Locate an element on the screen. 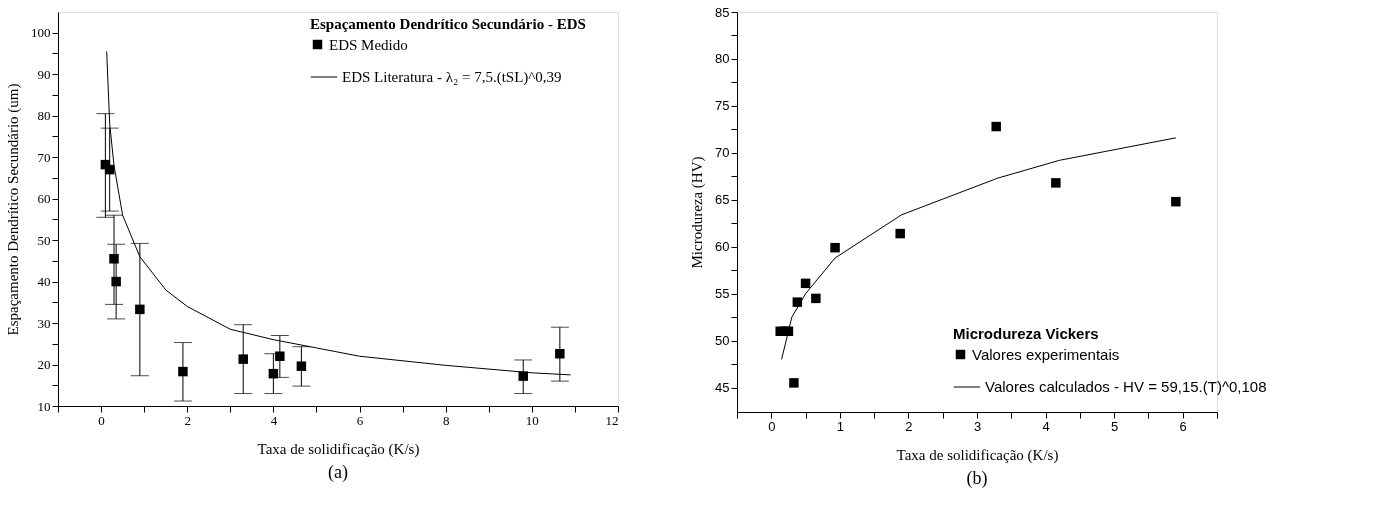  y-tick-label: 30 is located at coordinates (44, 323).